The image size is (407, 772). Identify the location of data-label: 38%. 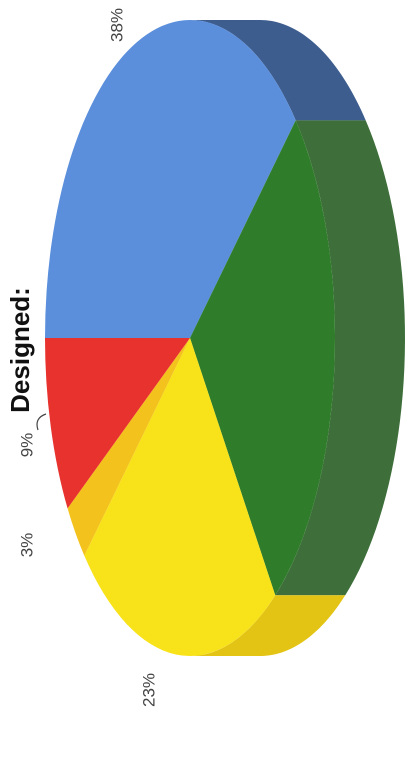
(116, 25).